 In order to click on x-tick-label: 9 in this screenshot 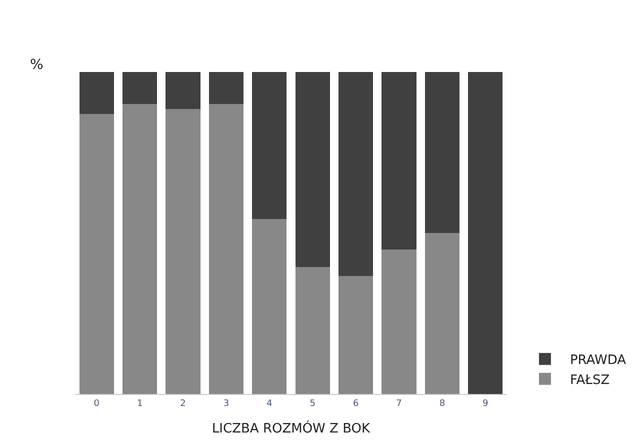, I will do `click(485, 403)`.